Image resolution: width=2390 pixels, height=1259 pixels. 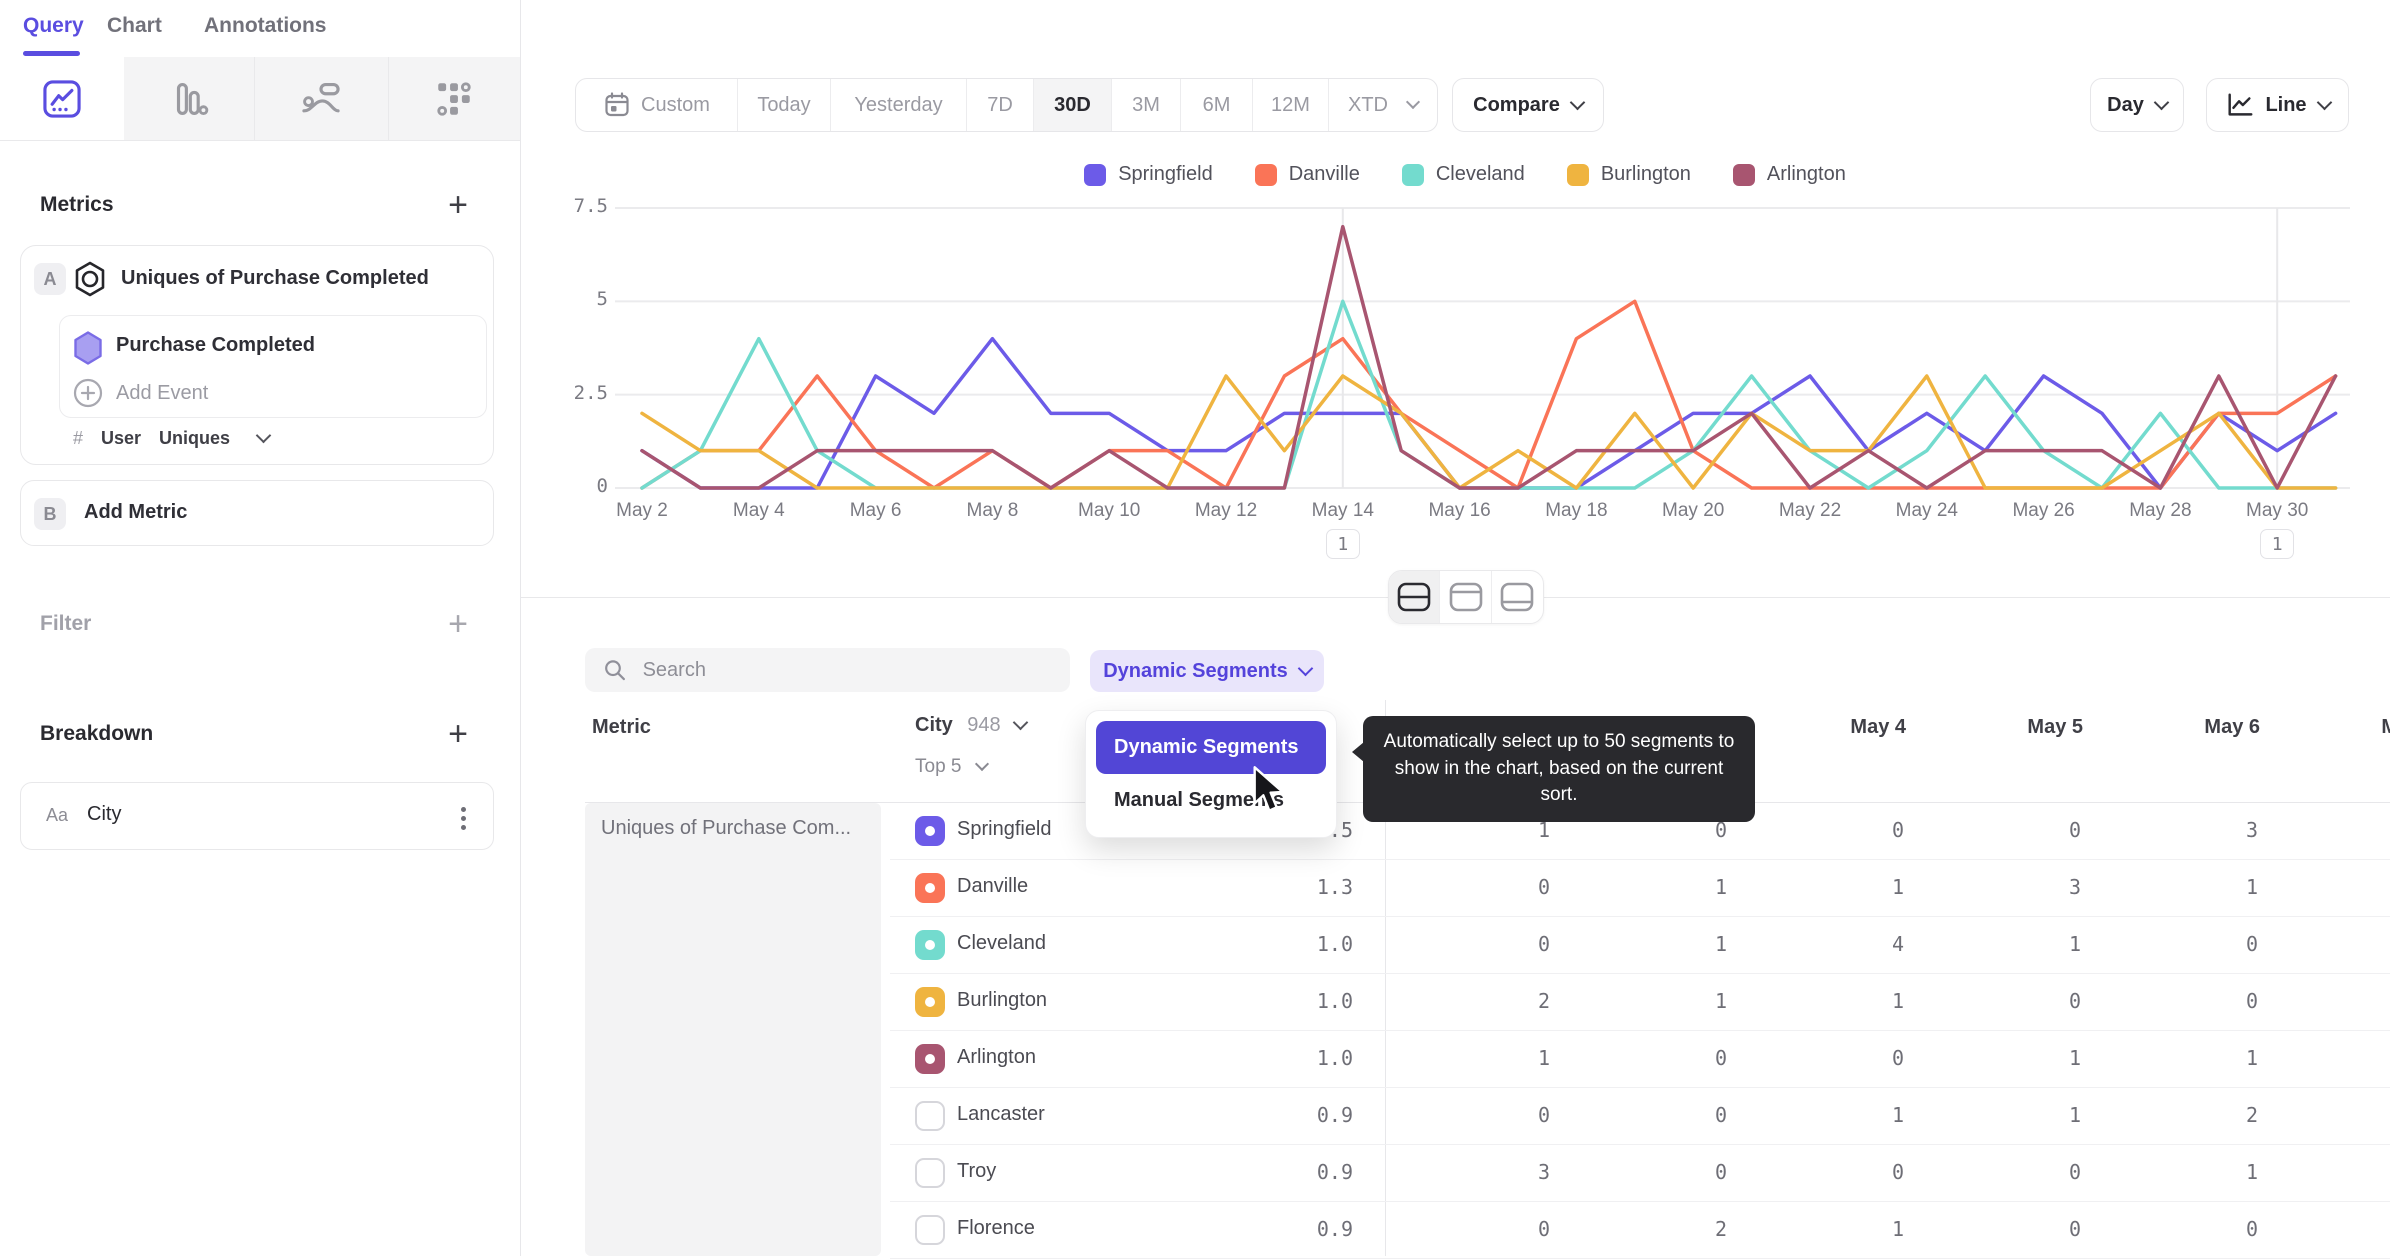 What do you see at coordinates (162, 393) in the screenshot?
I see `add-event-button: Add Event` at bounding box center [162, 393].